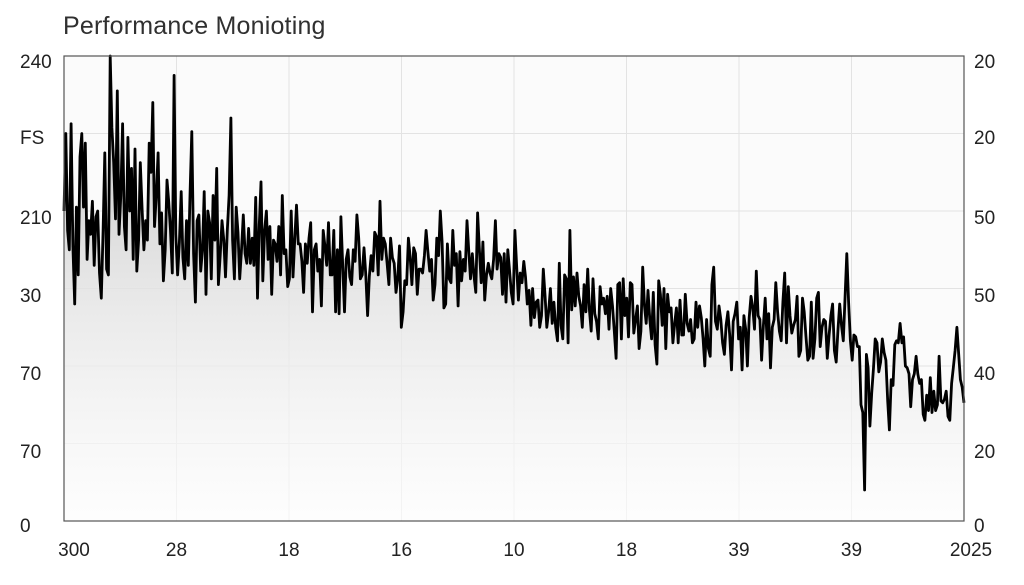 The height and width of the screenshot is (585, 1024). Describe the element at coordinates (32, 138) in the screenshot. I see `y-tick-label-left: FS` at that location.